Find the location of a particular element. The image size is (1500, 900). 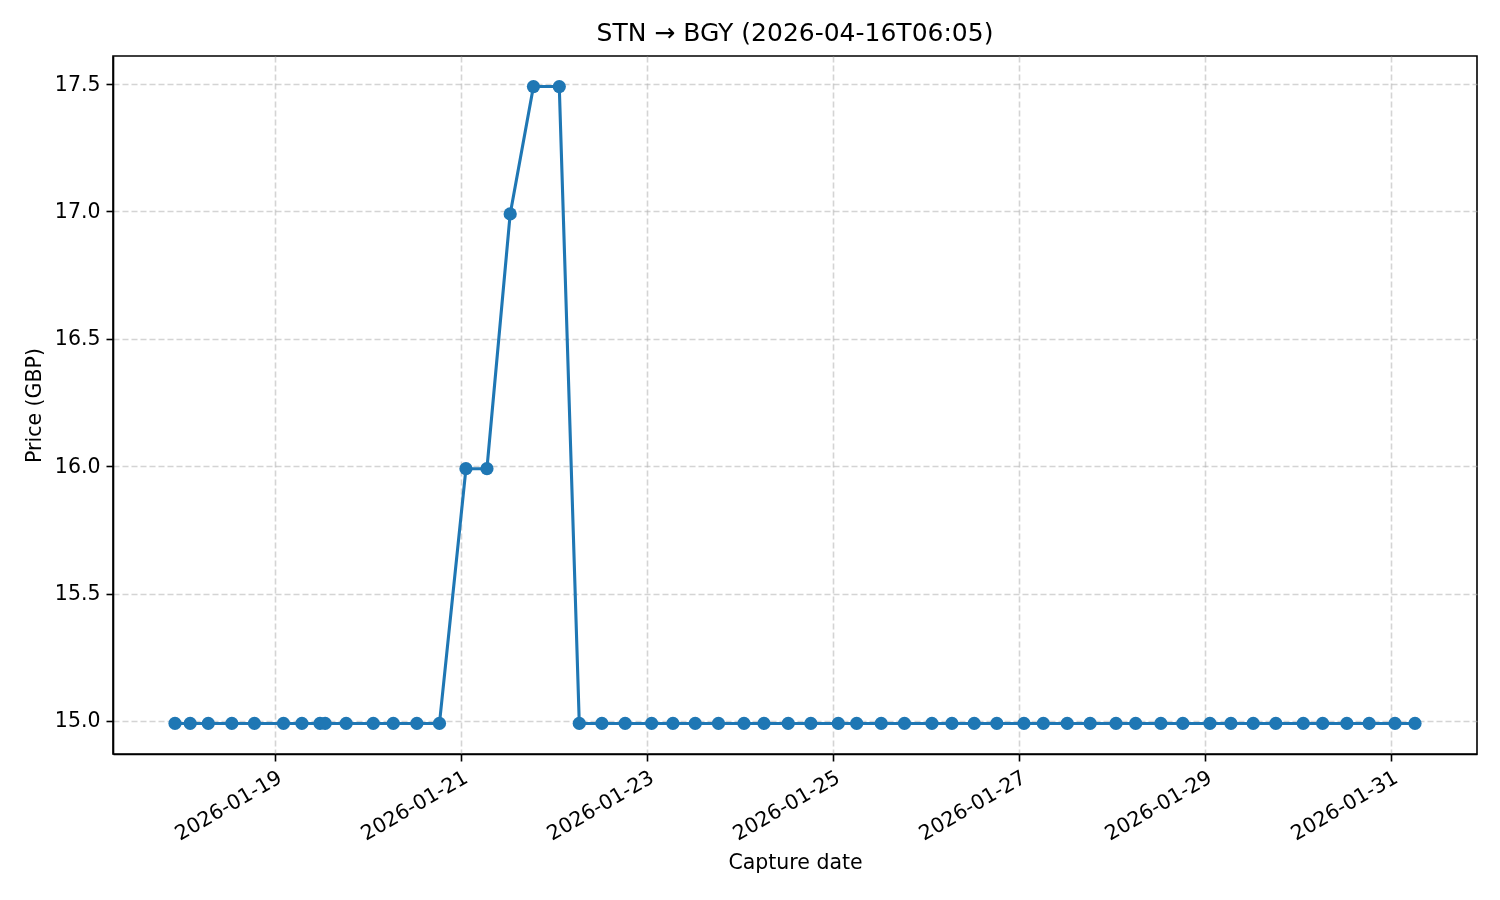

y-tick-label: 15.0 is located at coordinates (77, 720).